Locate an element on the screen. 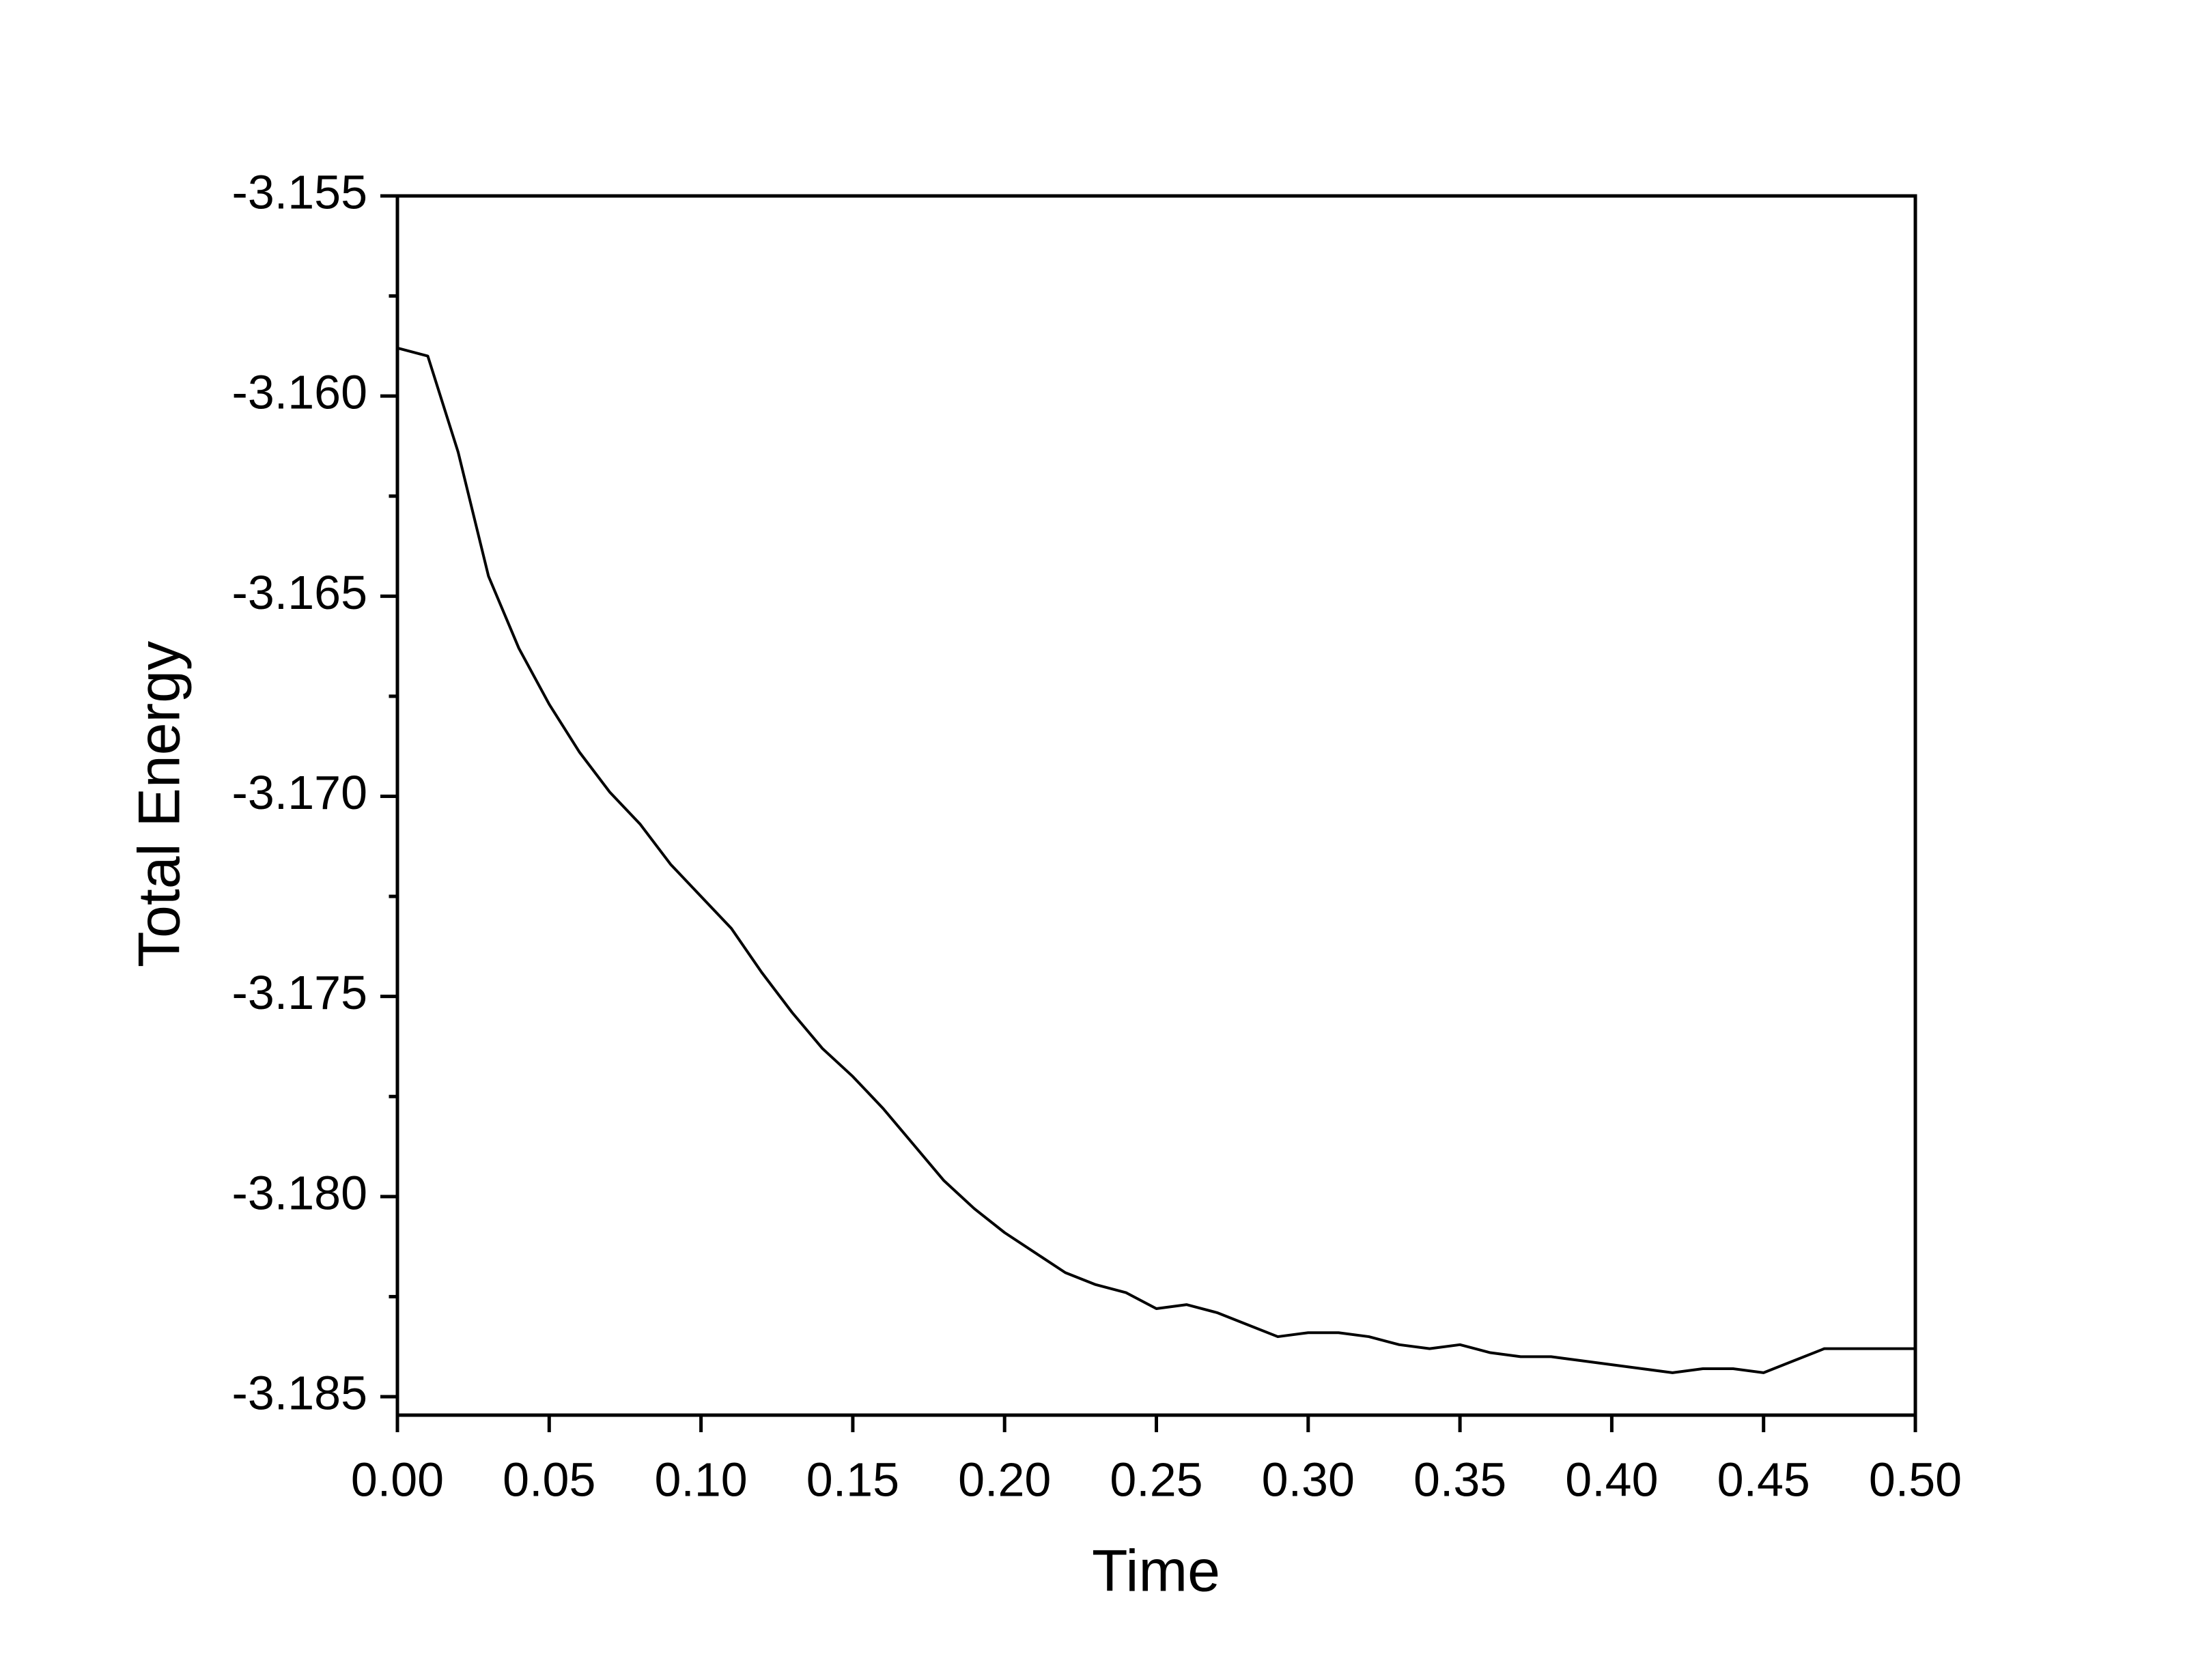 The height and width of the screenshot is (1680, 2196). x-axis-label: Time is located at coordinates (1156, 1571).